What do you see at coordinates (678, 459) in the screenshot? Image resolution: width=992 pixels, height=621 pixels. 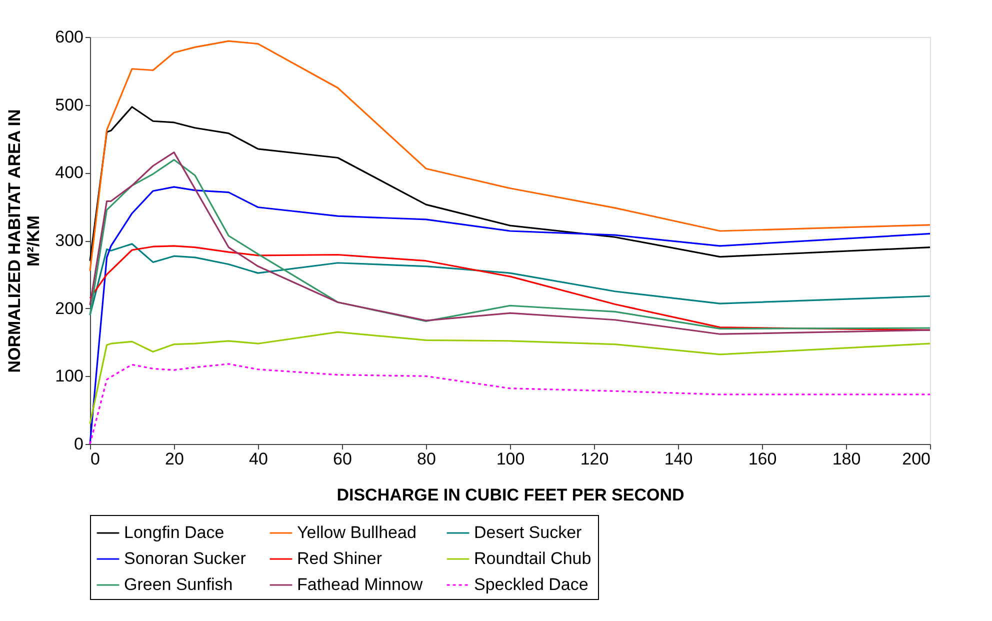 I see `x-tick-label: 140` at bounding box center [678, 459].